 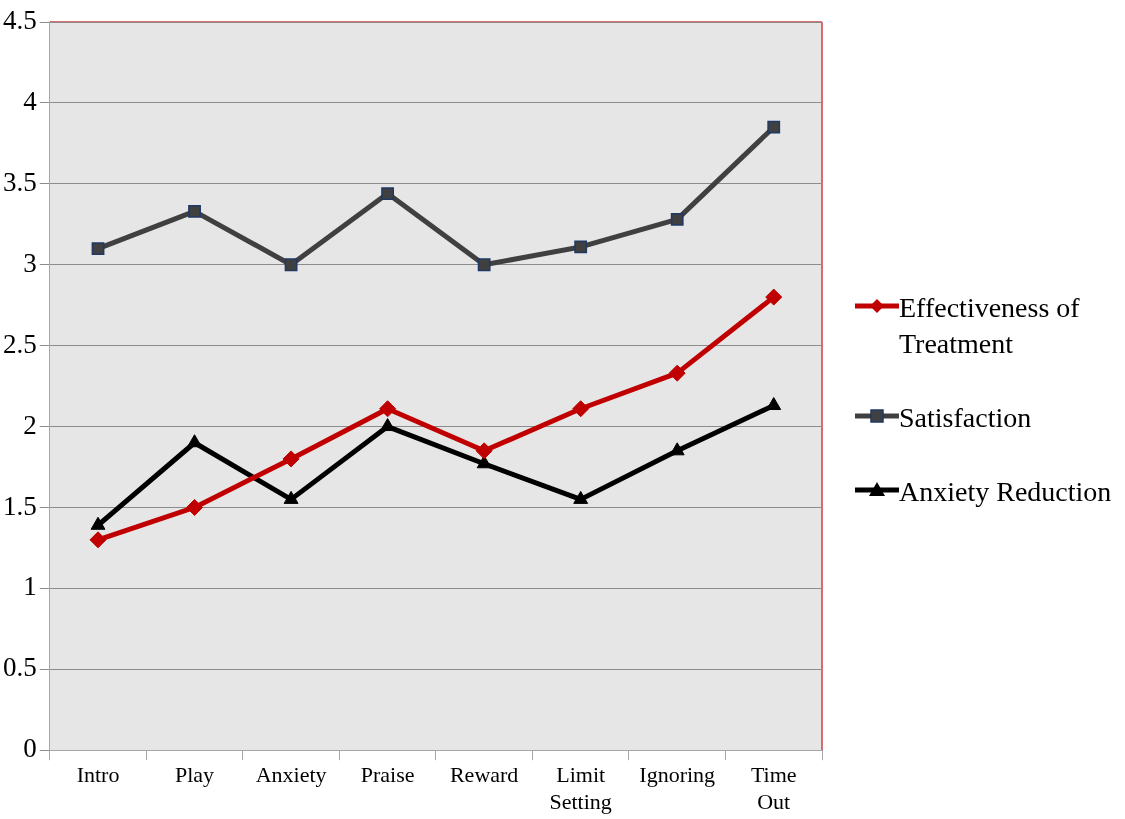 What do you see at coordinates (965, 418) in the screenshot?
I see `legend-label: Satisfaction` at bounding box center [965, 418].